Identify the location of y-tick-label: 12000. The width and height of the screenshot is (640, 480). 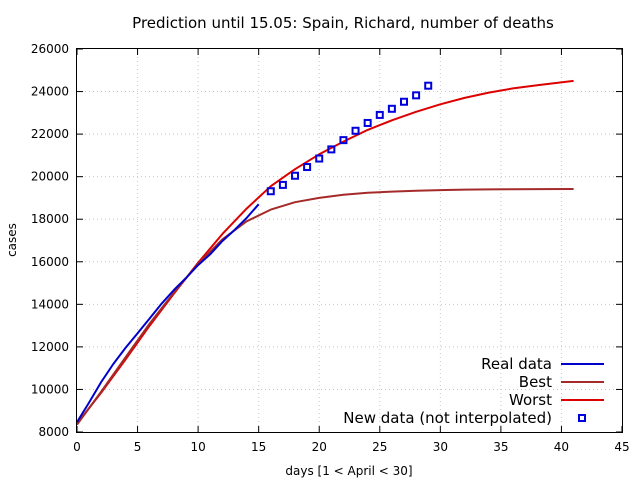
(50, 347).